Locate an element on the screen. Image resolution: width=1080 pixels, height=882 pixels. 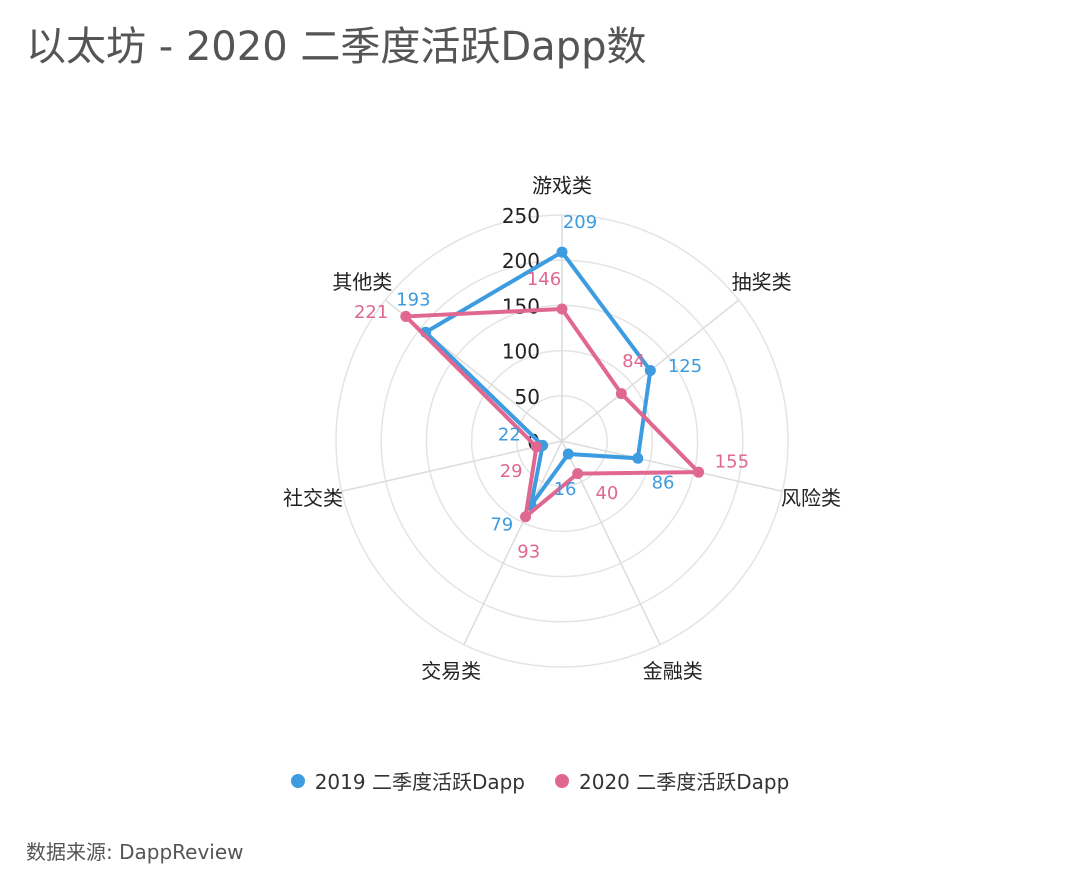
axis-label: 社交类 is located at coordinates (313, 498).